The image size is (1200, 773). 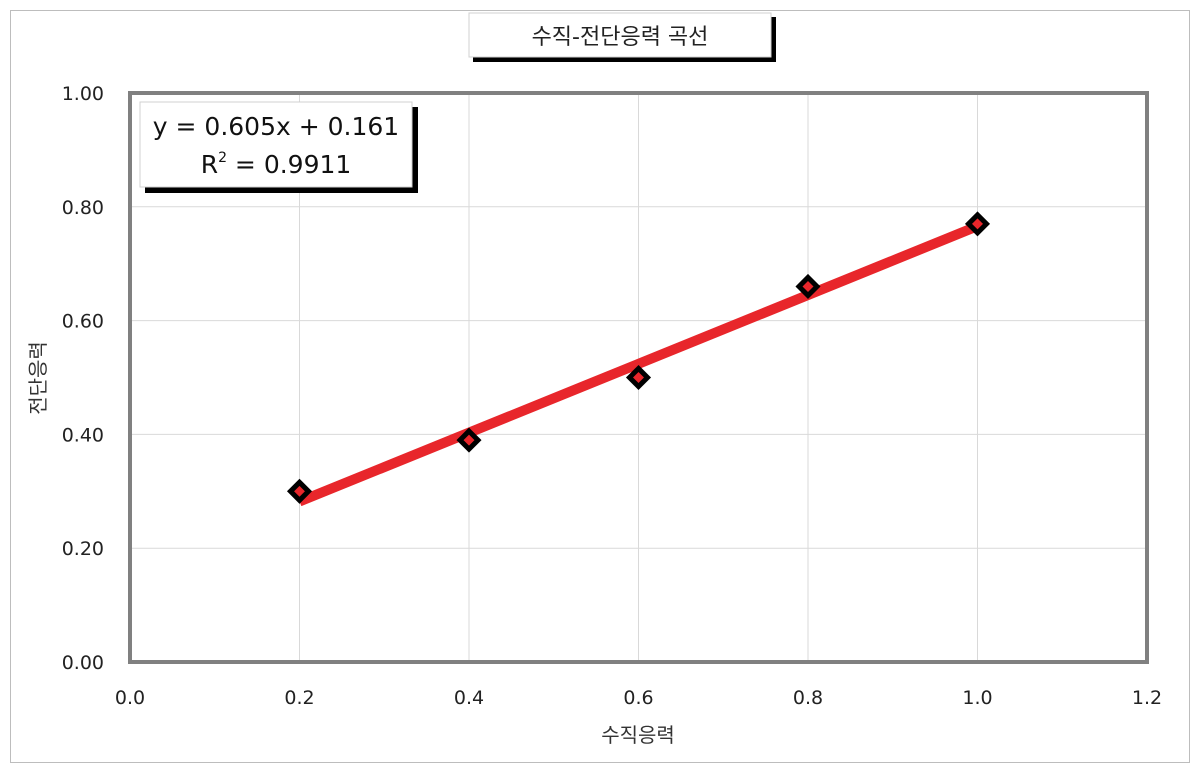 I want to click on r-squared-label: R2 = 0.9911, so click(x=276, y=164).